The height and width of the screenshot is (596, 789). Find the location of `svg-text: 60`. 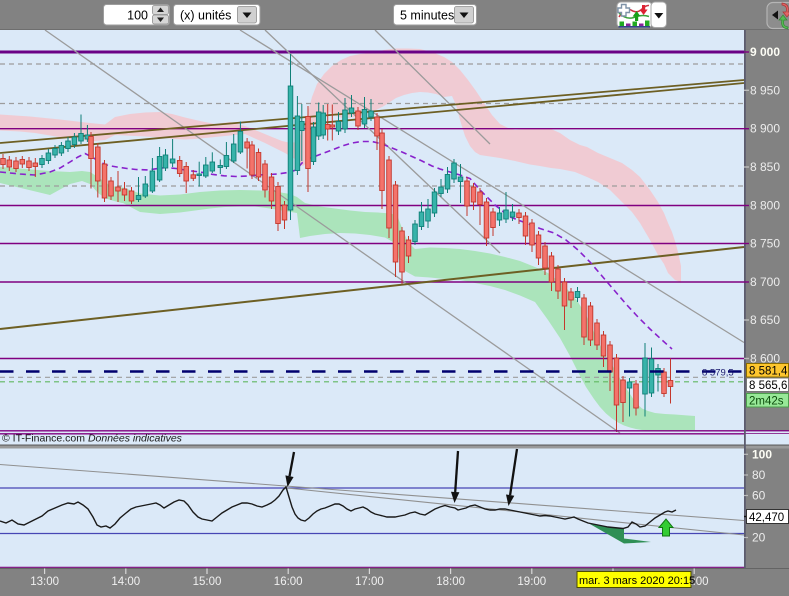

svg-text: 60 is located at coordinates (759, 496).